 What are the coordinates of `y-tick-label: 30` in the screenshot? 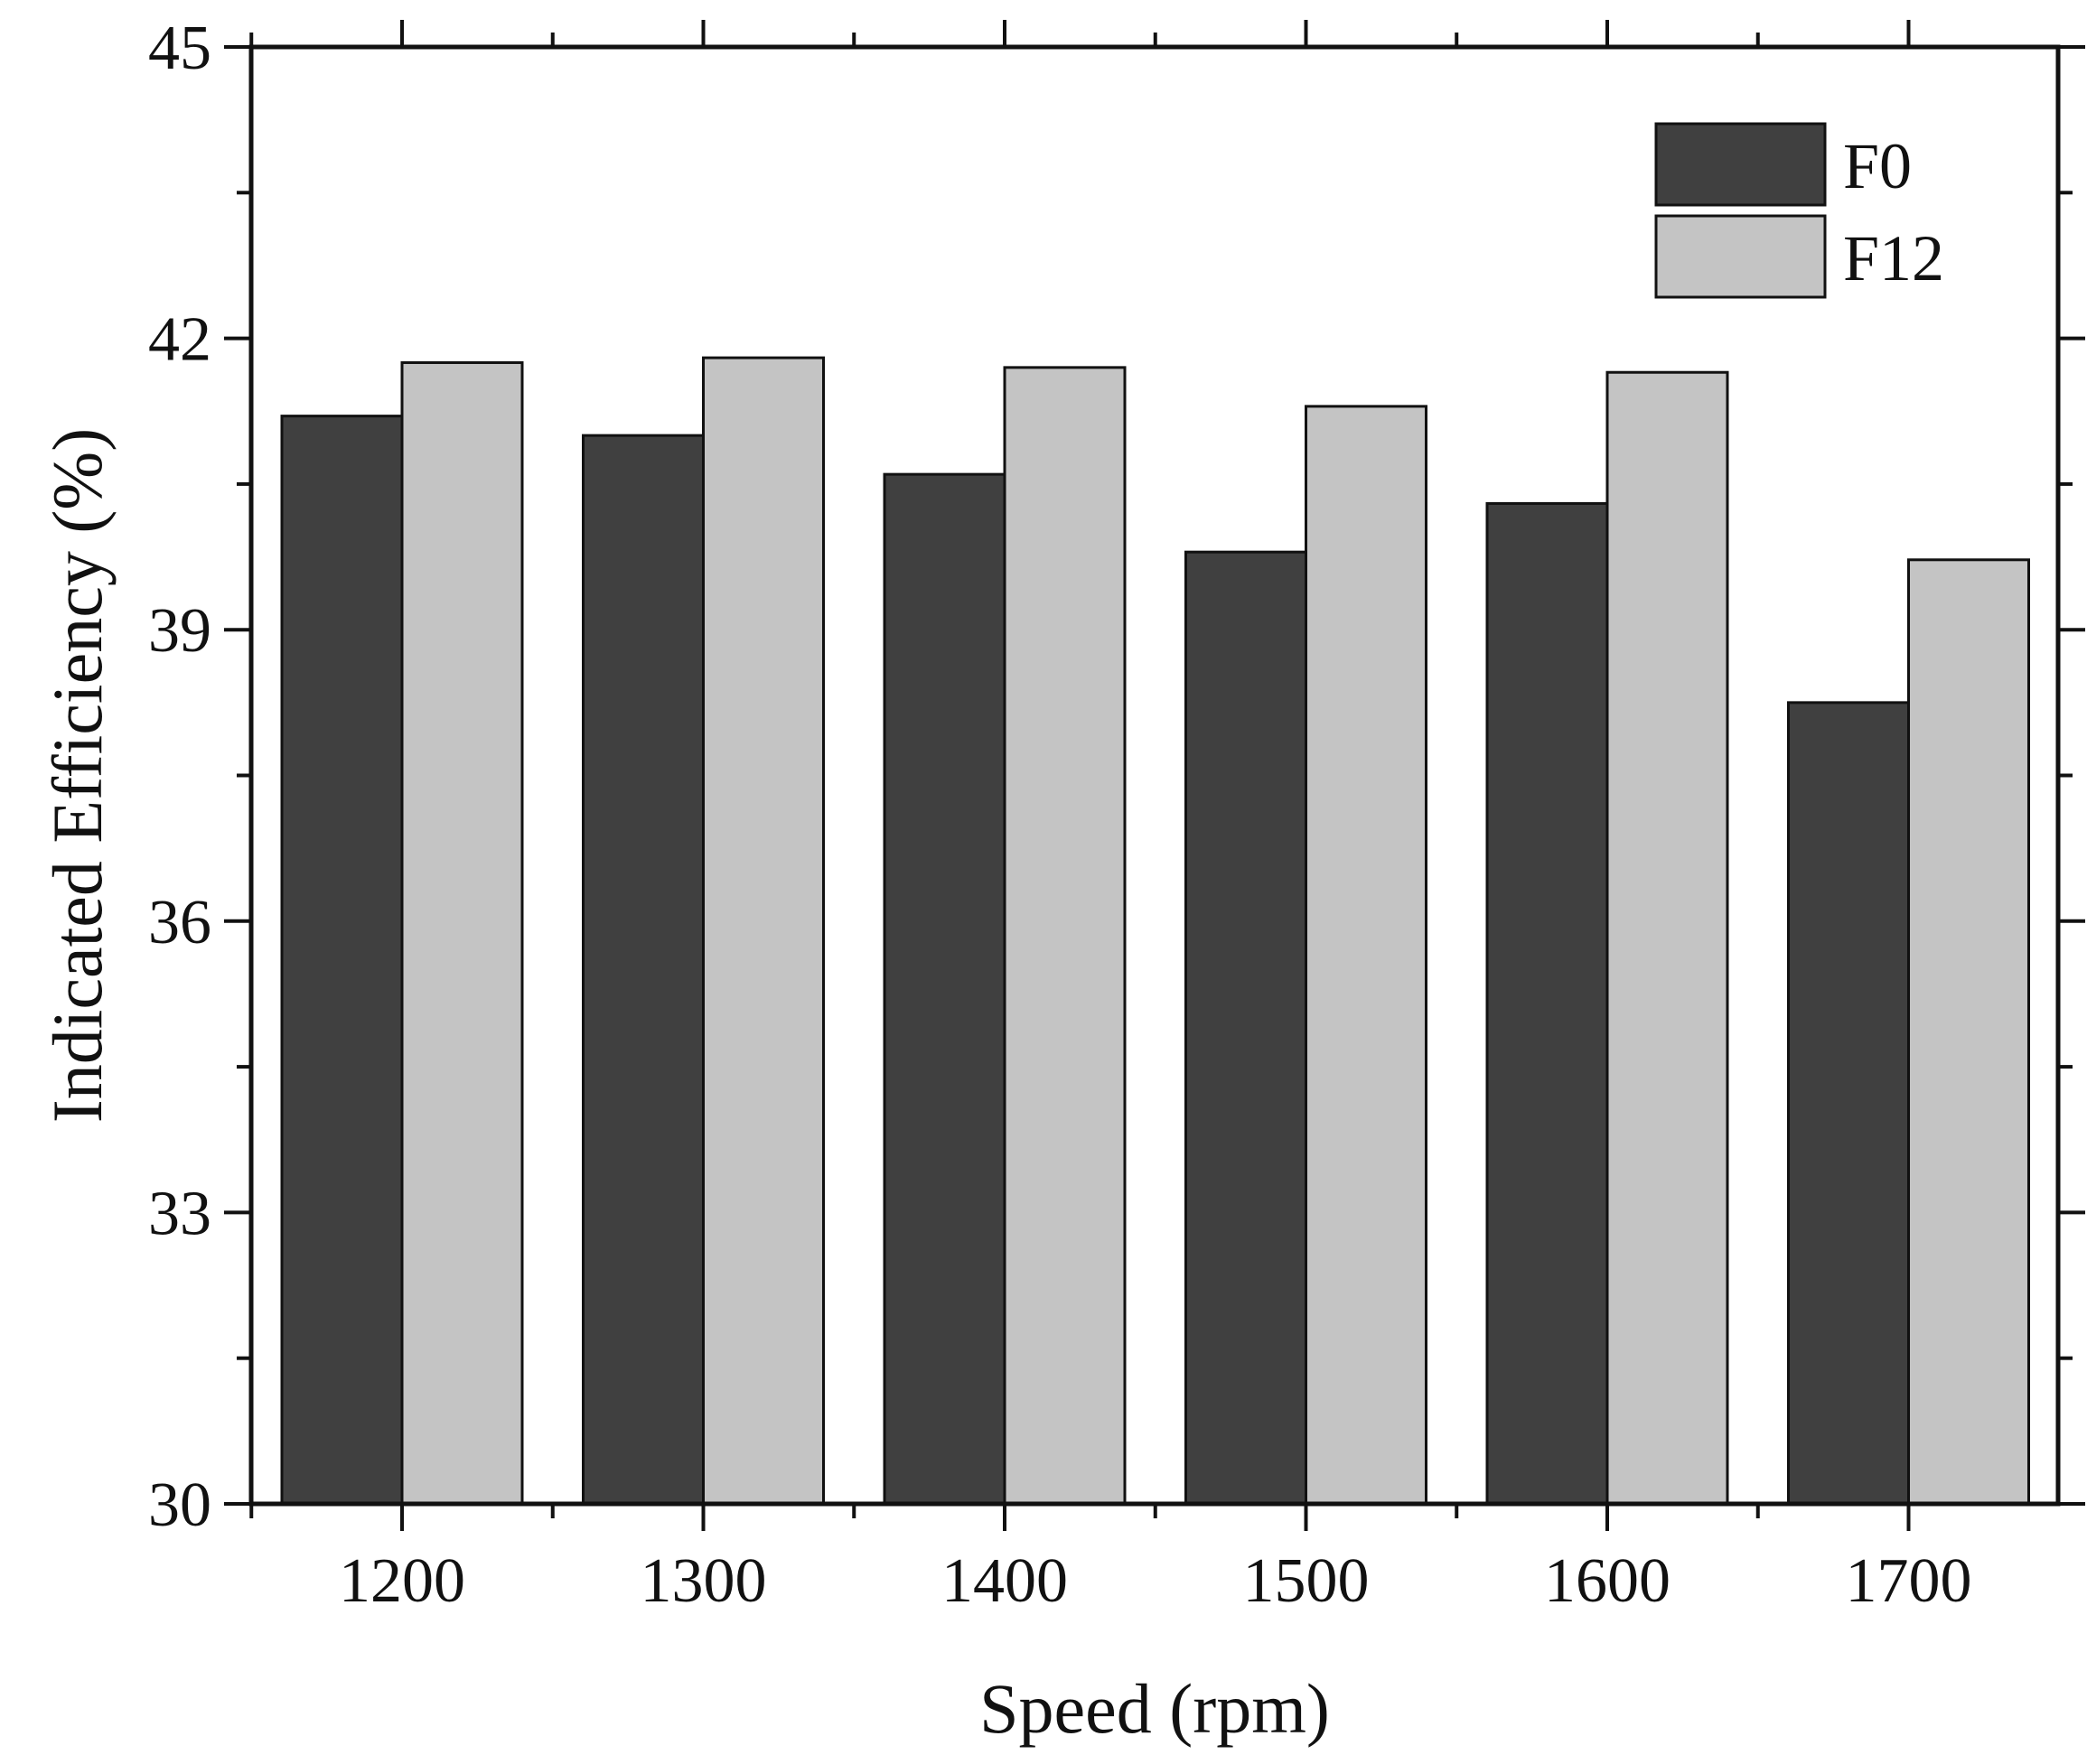 It's located at (179, 1505).